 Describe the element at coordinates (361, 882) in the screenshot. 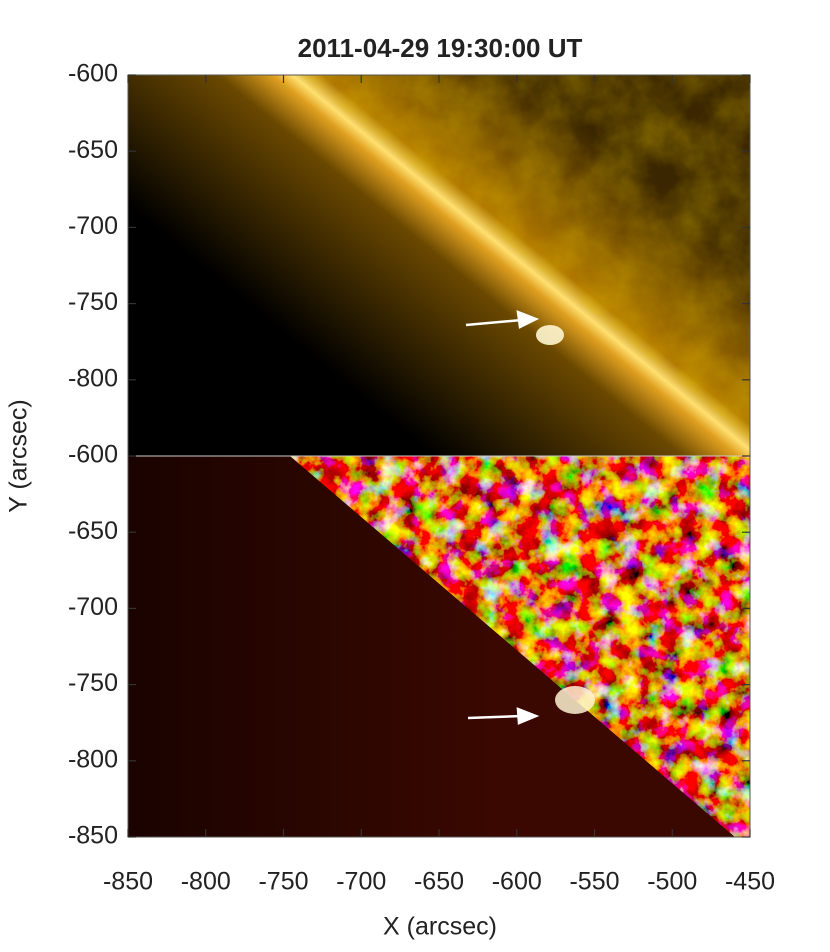

I see `x-tick-label: -700` at that location.